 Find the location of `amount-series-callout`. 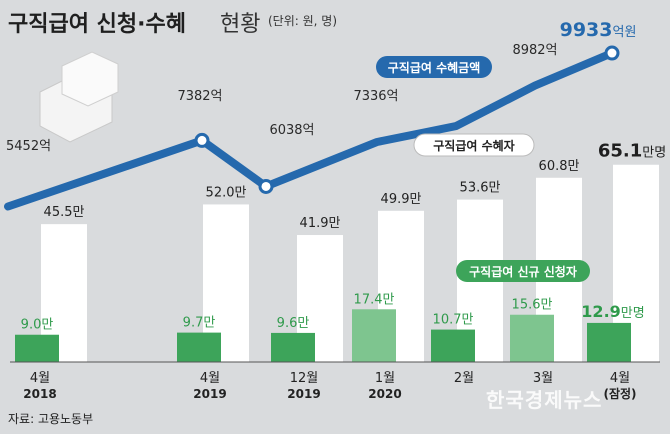

amount-series-callout is located at coordinates (434, 67).